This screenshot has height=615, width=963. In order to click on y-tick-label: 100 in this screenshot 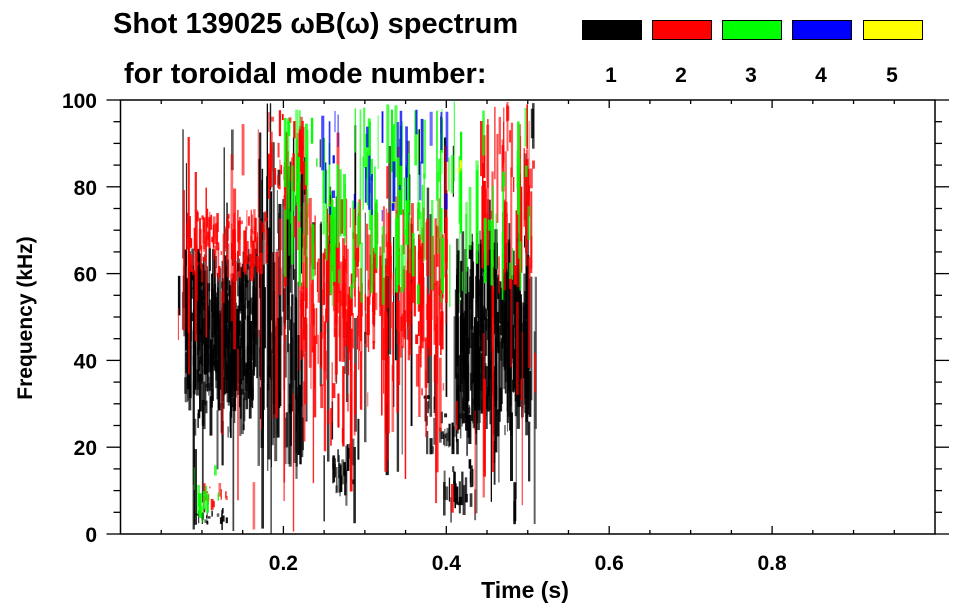, I will do `click(79, 101)`.